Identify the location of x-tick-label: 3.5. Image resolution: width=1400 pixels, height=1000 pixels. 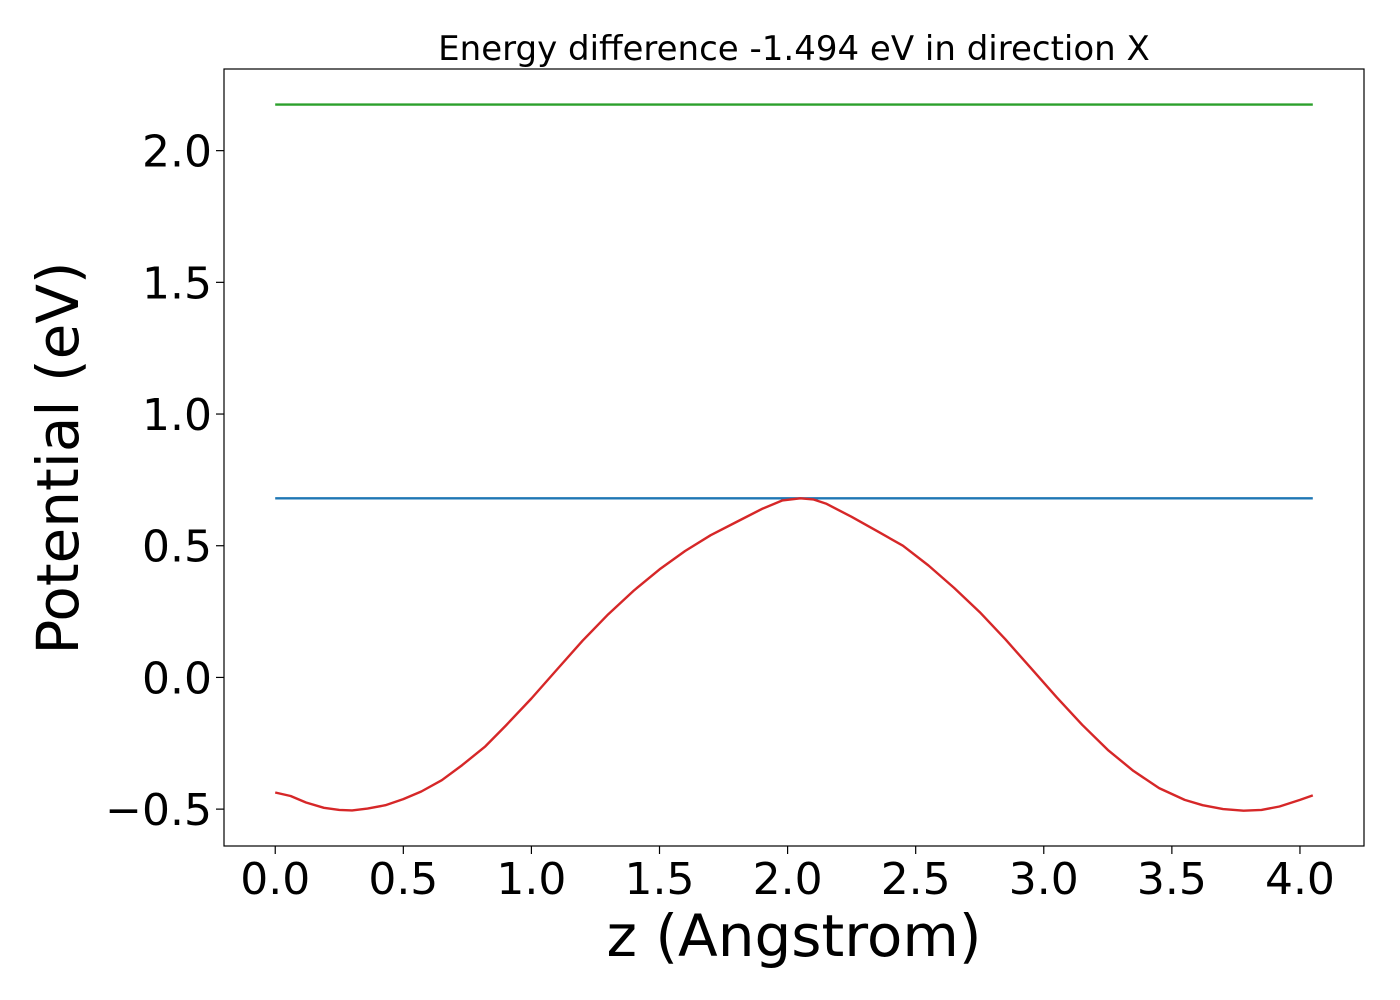
(1172, 879).